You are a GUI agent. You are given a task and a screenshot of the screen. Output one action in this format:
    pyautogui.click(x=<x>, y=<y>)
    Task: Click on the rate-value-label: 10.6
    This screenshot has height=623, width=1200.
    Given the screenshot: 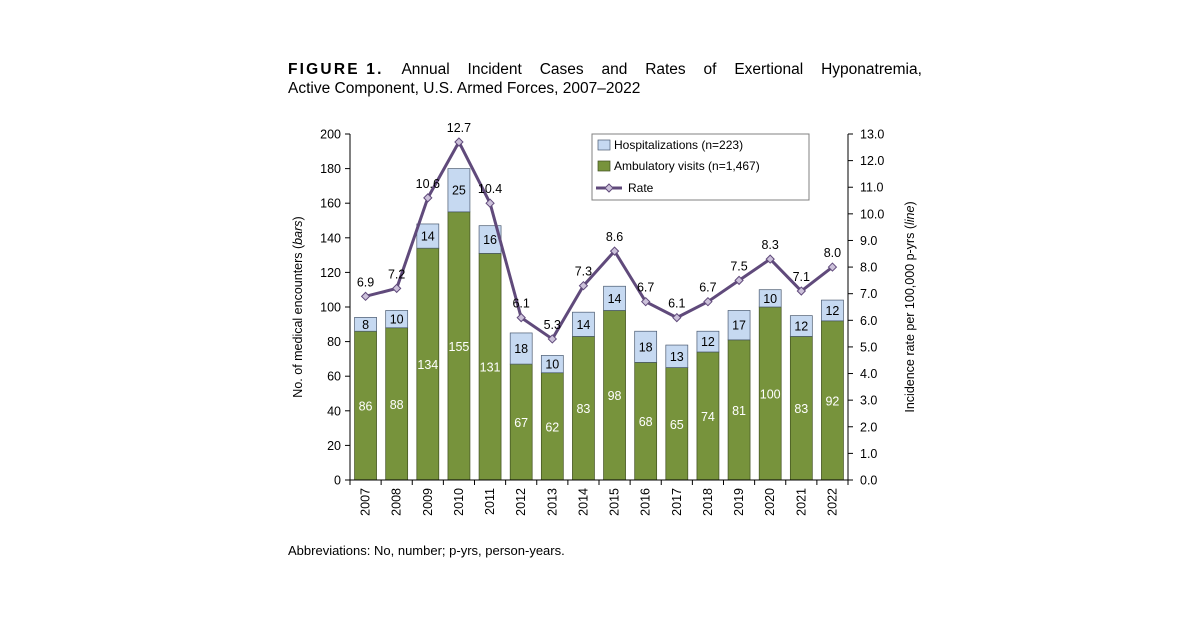 What is the action you would take?
    pyautogui.click(x=428, y=184)
    